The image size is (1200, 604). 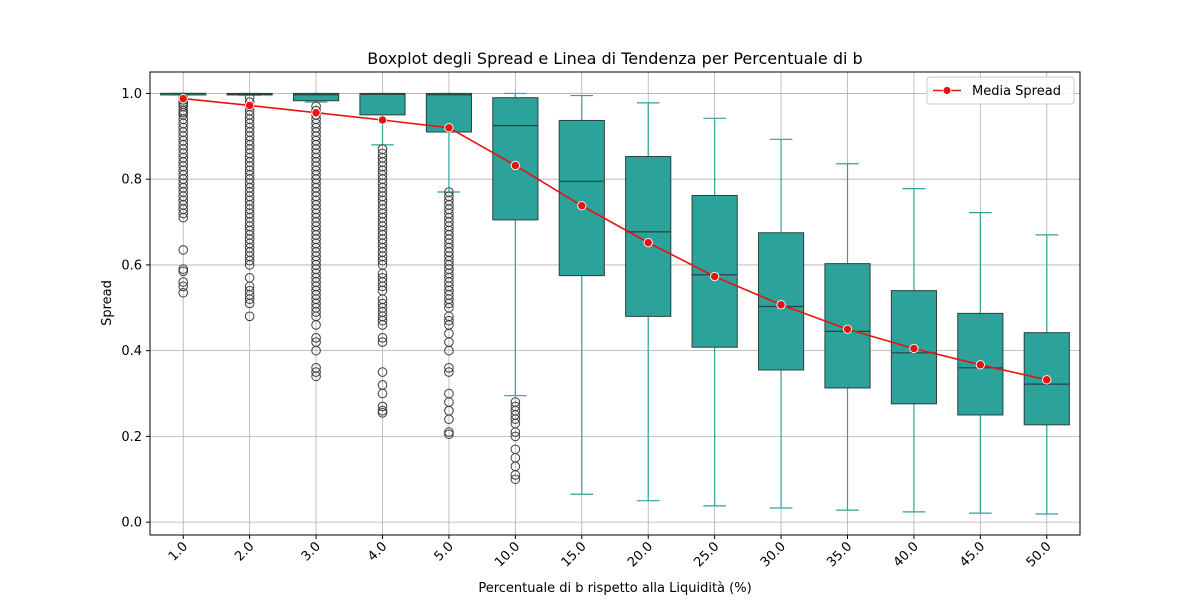 I want to click on box-group-4.0, so click(x=382, y=255).